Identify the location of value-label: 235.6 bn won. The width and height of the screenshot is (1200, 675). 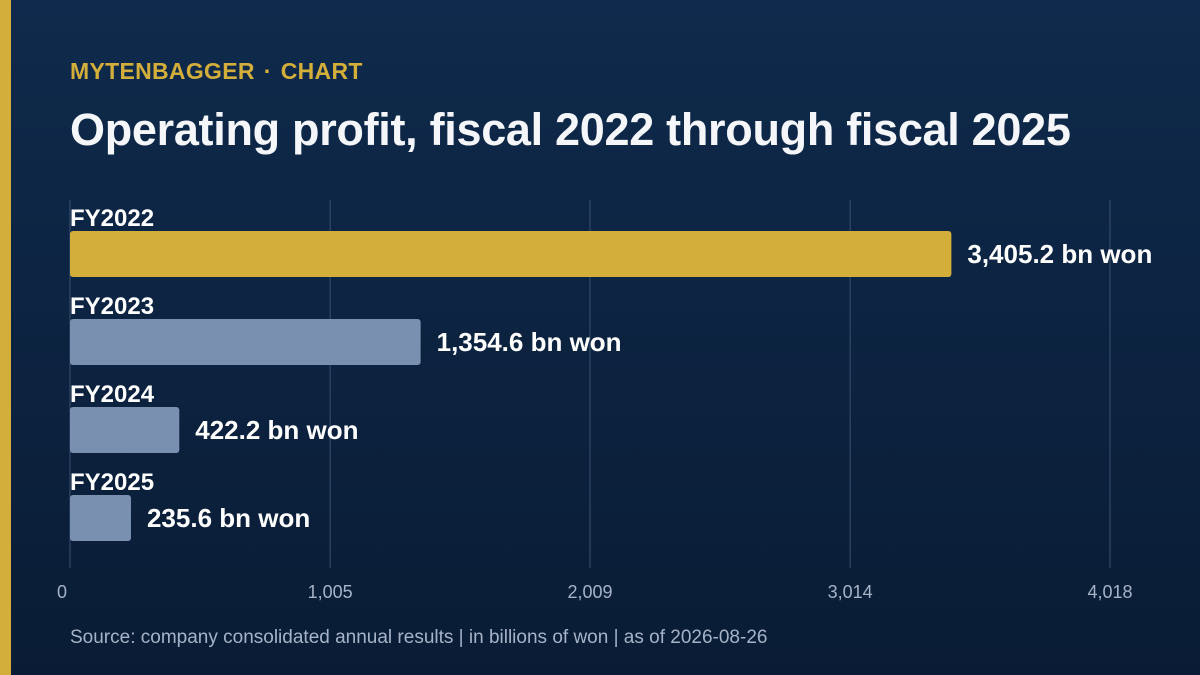
(228, 518).